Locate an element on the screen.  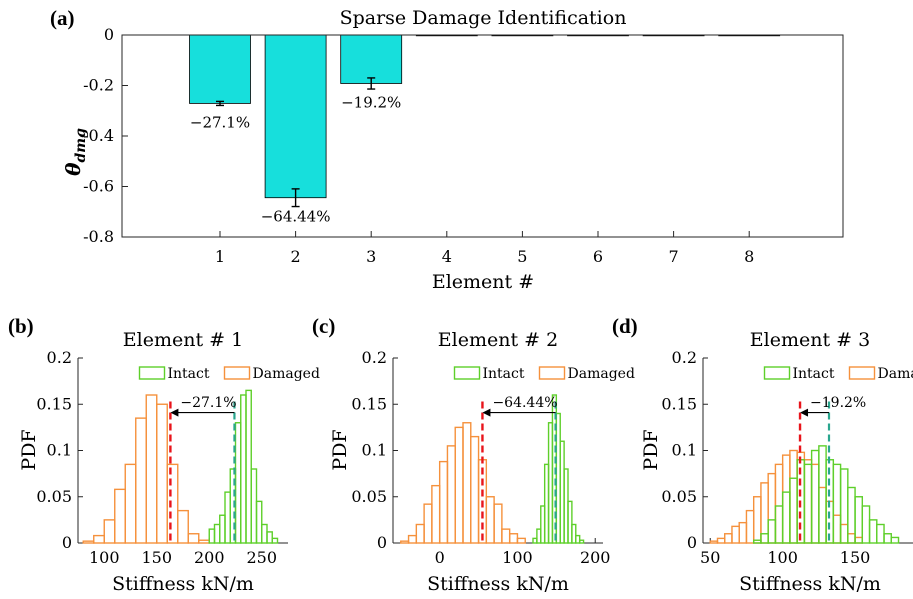
x-axis-label-d: Stiffness kN/m is located at coordinates (810, 584).